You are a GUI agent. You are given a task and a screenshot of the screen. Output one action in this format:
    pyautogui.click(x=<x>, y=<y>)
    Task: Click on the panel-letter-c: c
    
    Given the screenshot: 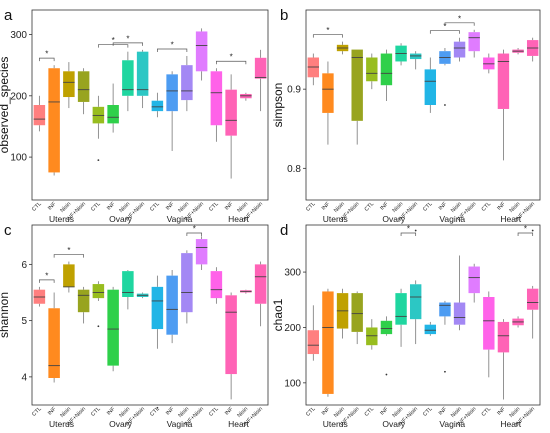 What is the action you would take?
    pyautogui.click(x=8, y=230)
    